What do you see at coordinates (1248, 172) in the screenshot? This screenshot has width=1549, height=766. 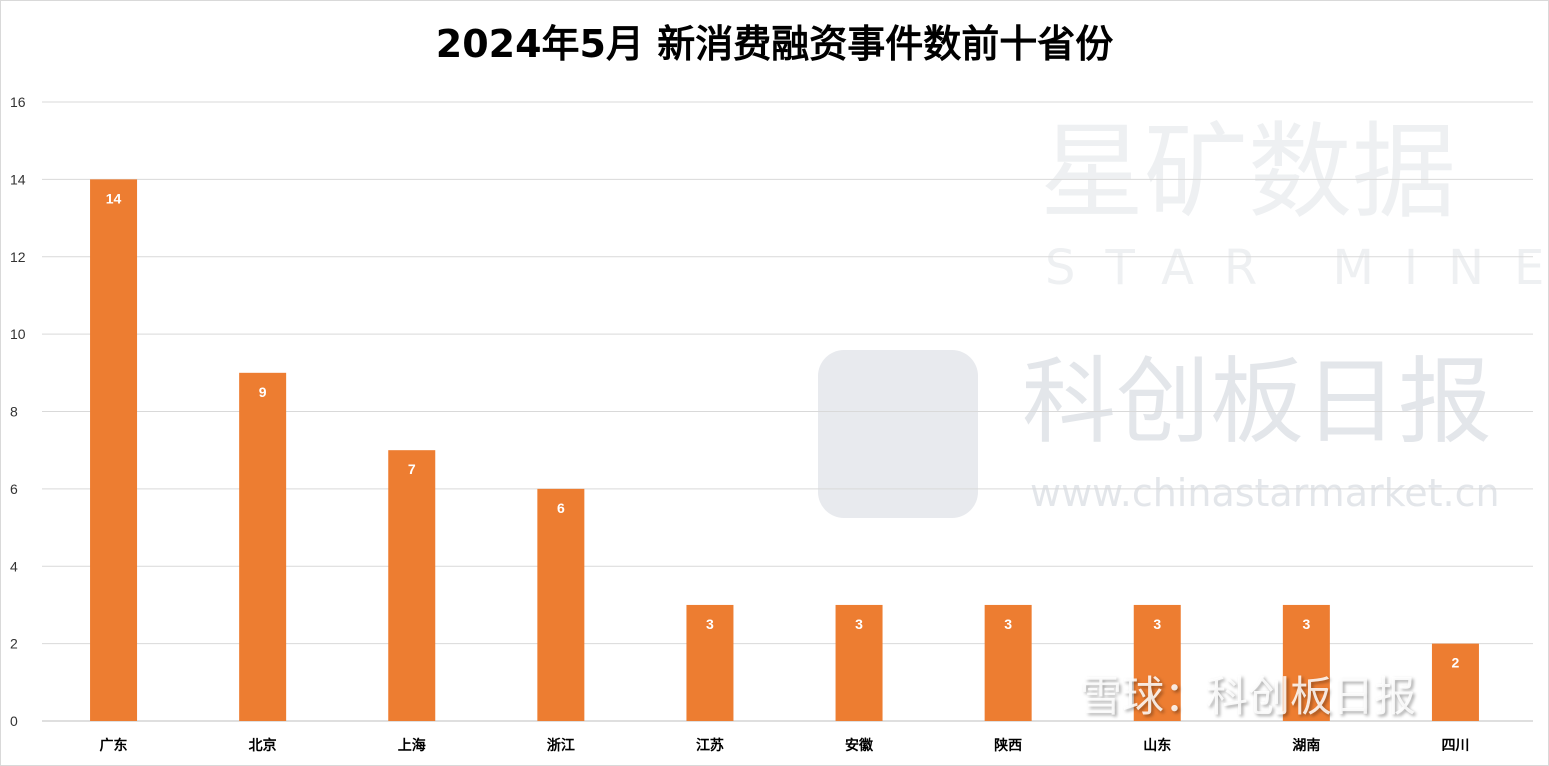 I see `watermark-brand-cn: 星矿数据` at bounding box center [1248, 172].